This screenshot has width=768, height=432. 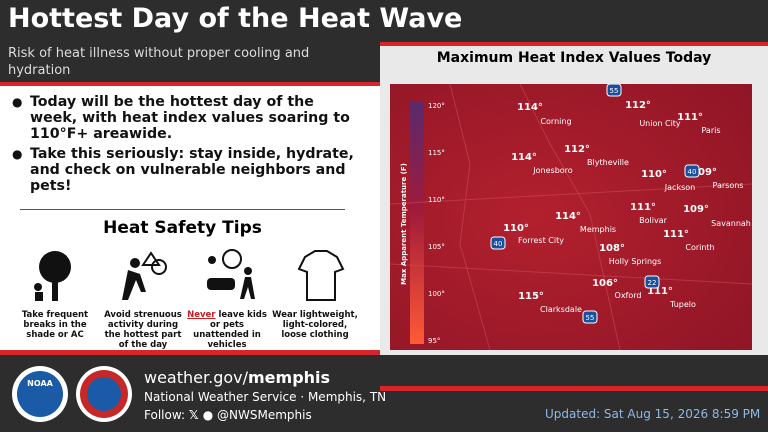 I want to click on follow: Follow: 𝕏 ● @NWSMemphis, so click(x=228, y=415).